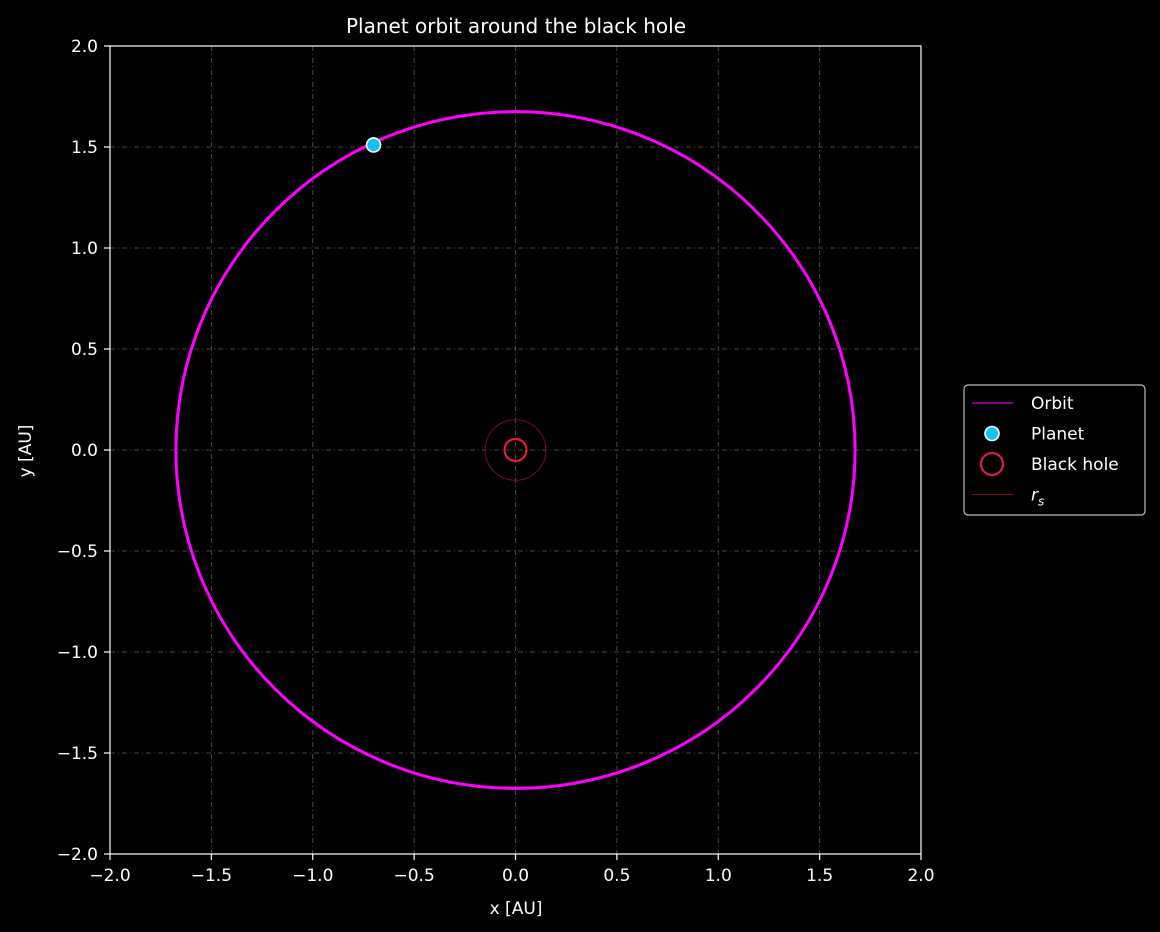 The image size is (1160, 932). What do you see at coordinates (616, 876) in the screenshot?
I see `x-tick-label: 0.5` at bounding box center [616, 876].